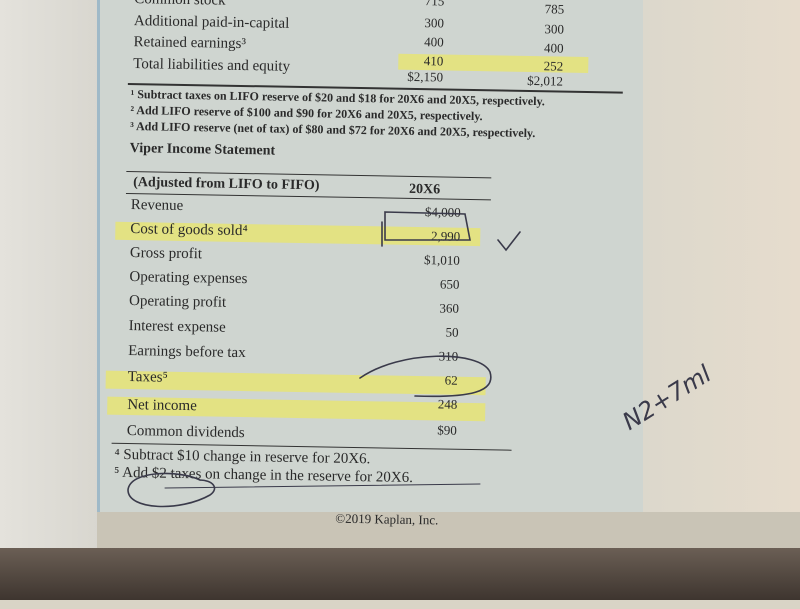 The width and height of the screenshot is (800, 609). What do you see at coordinates (400, 574) in the screenshot?
I see `shadow` at bounding box center [400, 574].